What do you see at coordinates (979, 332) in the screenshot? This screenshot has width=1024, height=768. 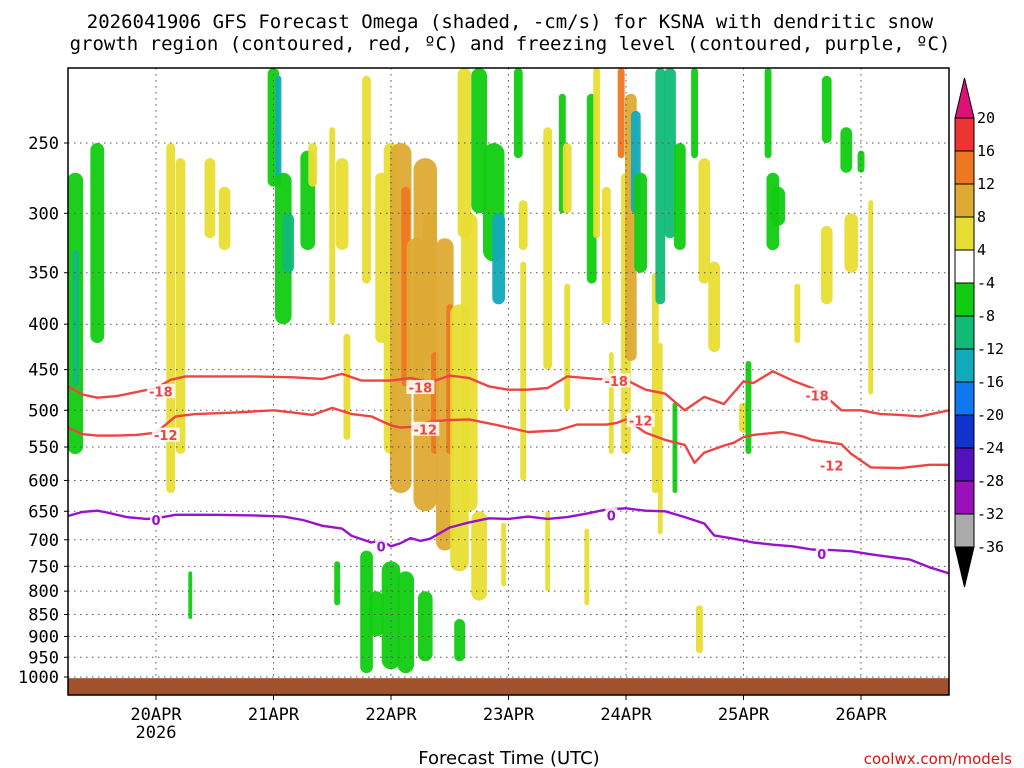 I see `colorbar-legend: 20 16 12 8 4 -4 -8 -12 -16 -20 -24 -28 -32 -36` at bounding box center [979, 332].